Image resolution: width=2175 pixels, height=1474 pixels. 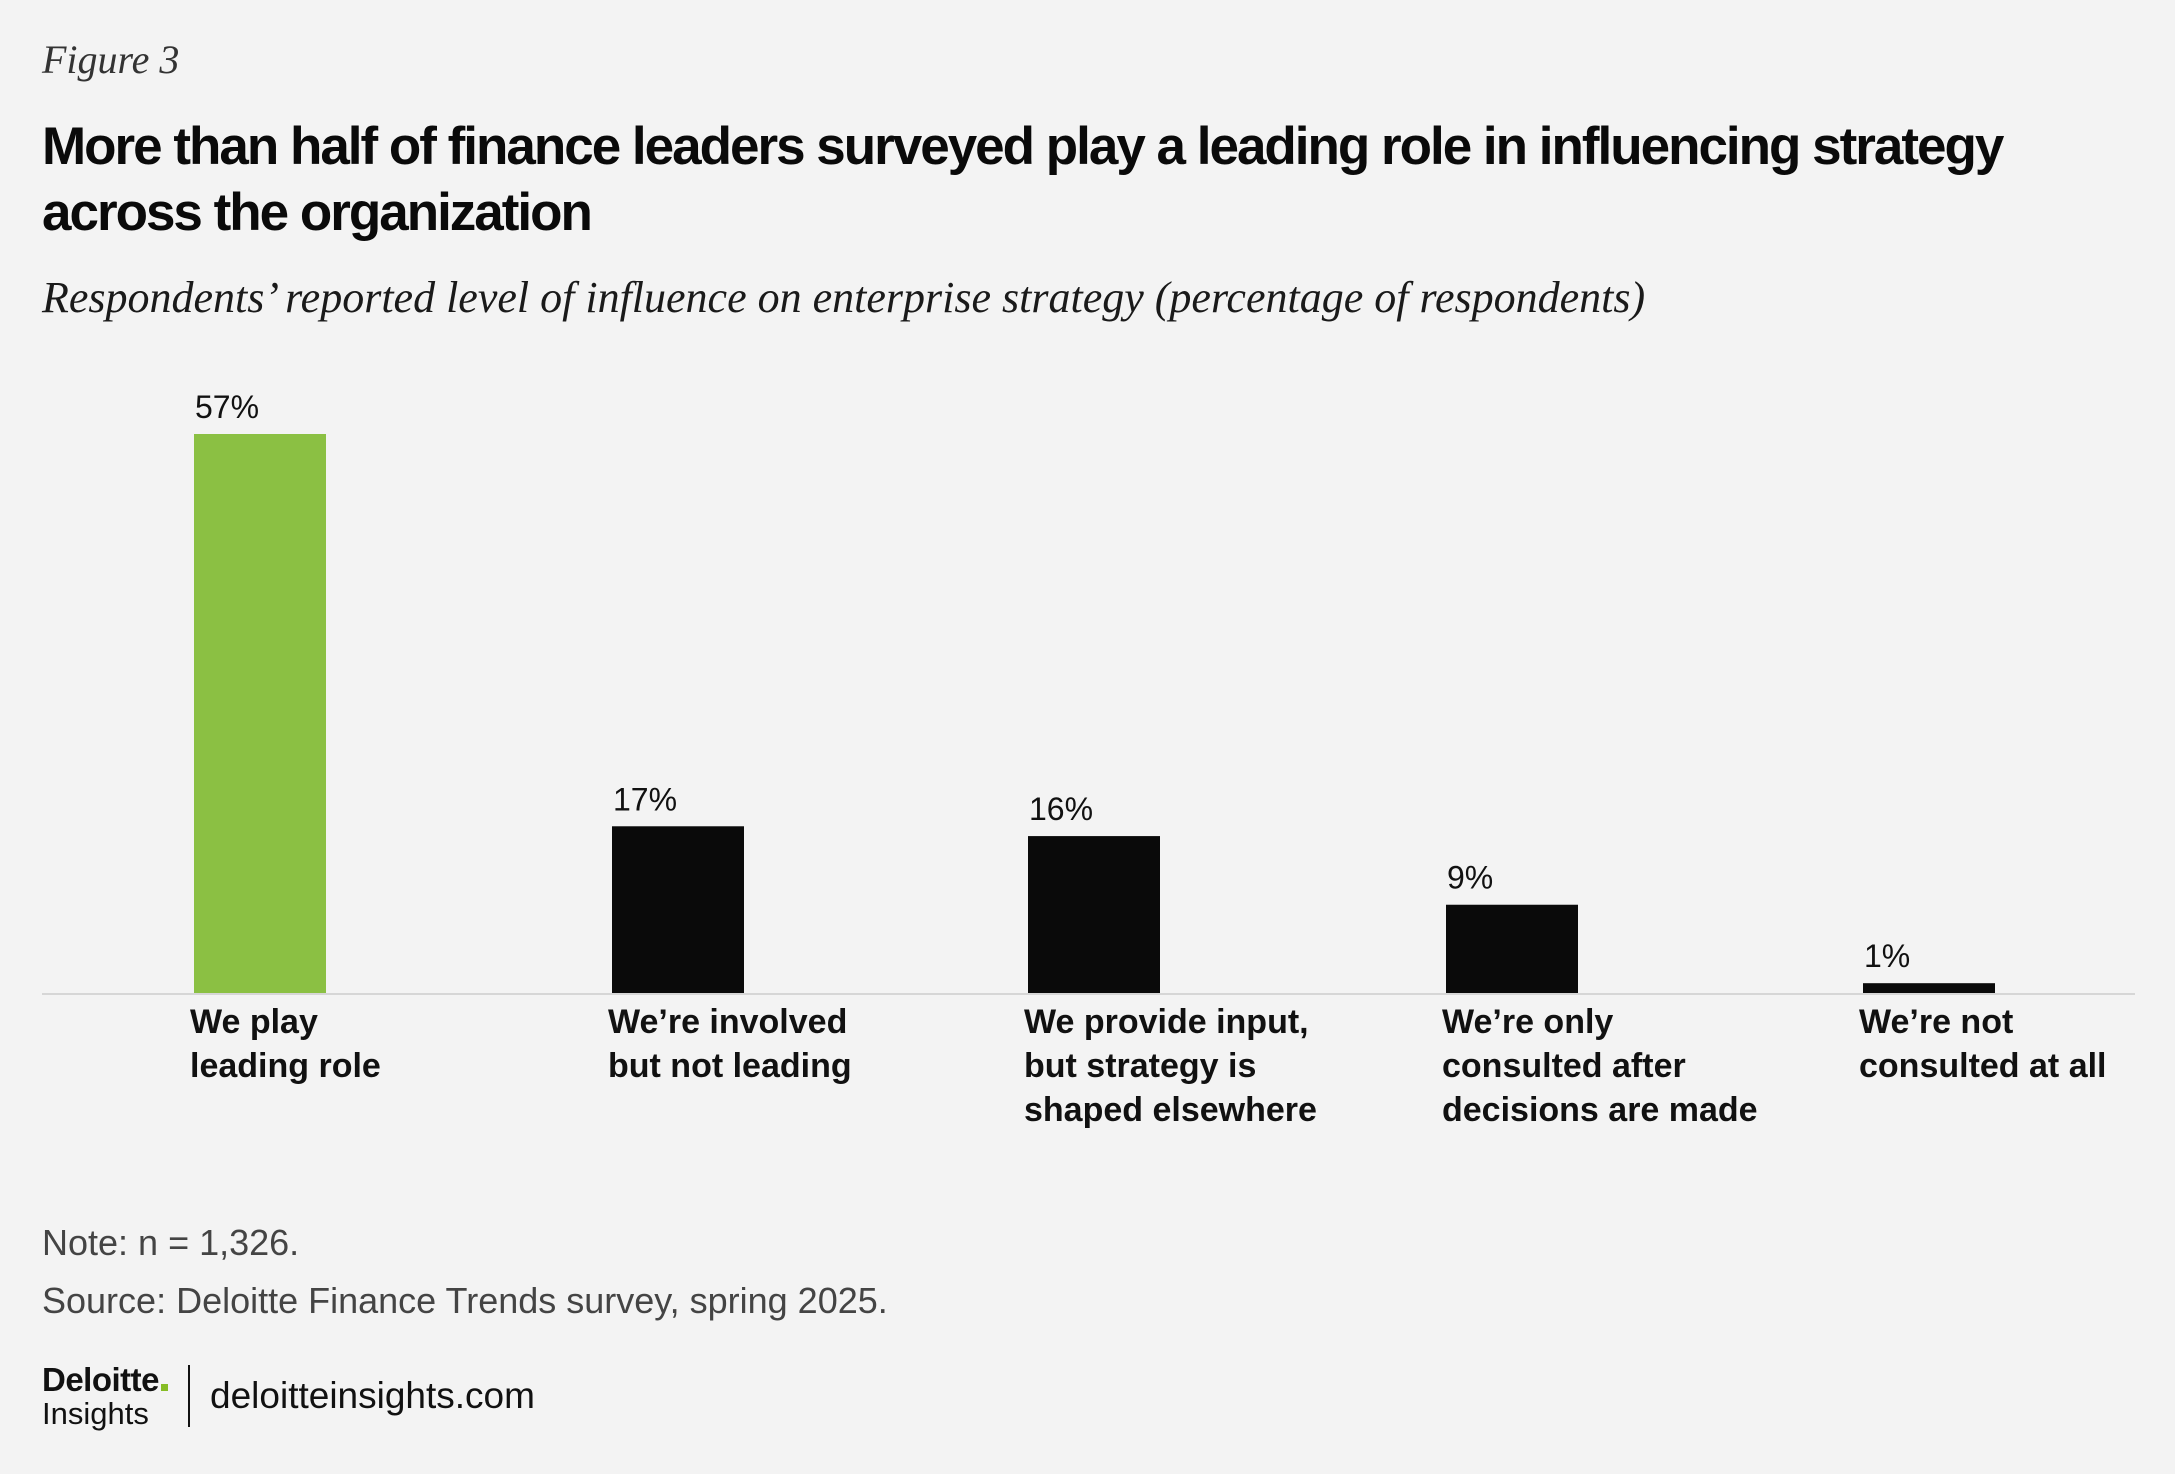 What do you see at coordinates (1983, 1044) in the screenshot?
I see `category-label-5: We’re not consulted at all` at bounding box center [1983, 1044].